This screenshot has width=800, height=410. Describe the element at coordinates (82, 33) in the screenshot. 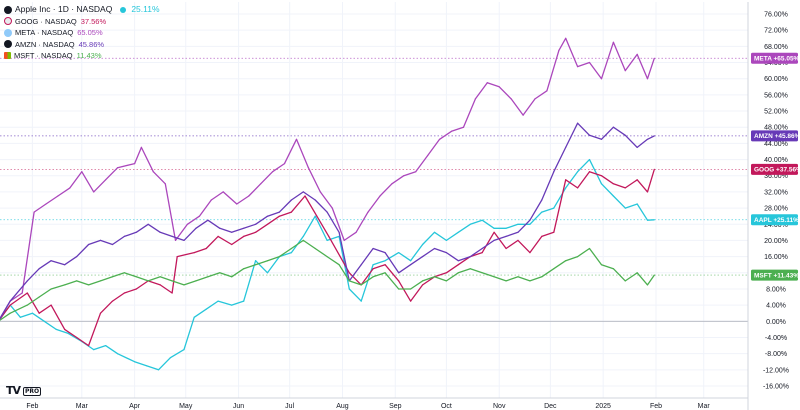

I see `legend-item-meta: META · NASDAQ 65.05%` at that location.